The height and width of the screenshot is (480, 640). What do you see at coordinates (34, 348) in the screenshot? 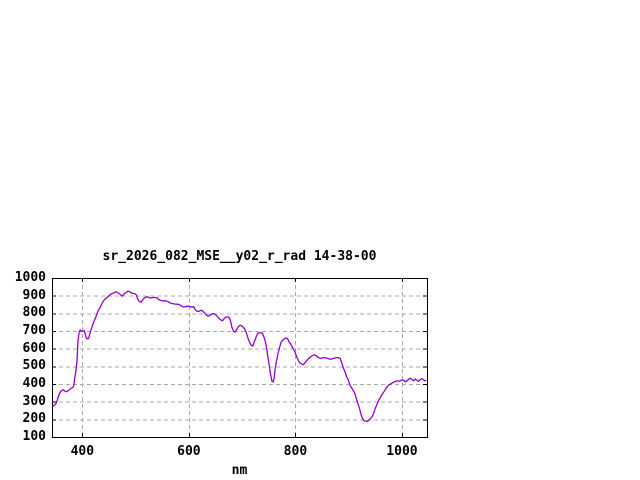
I see `y-tick-label: 600` at bounding box center [34, 348].